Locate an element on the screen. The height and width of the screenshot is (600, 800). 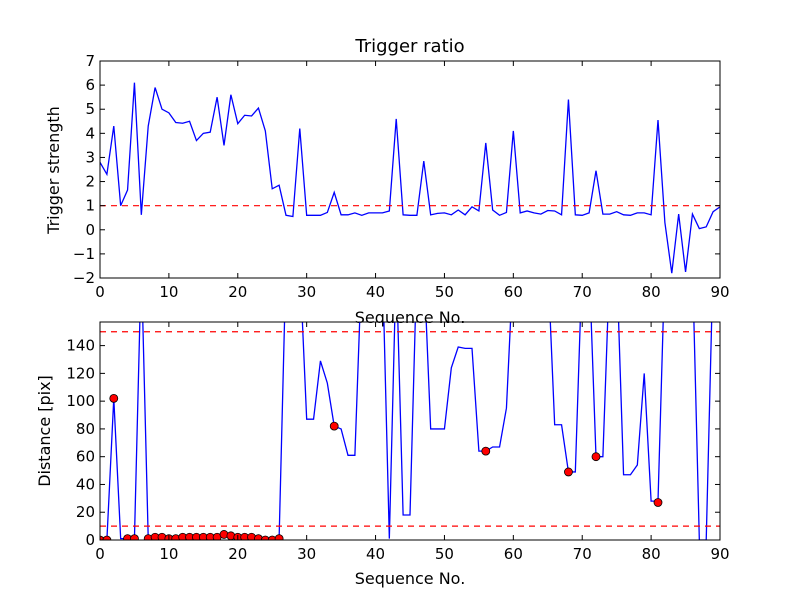
y-tick-label: 120 is located at coordinates (80, 373).